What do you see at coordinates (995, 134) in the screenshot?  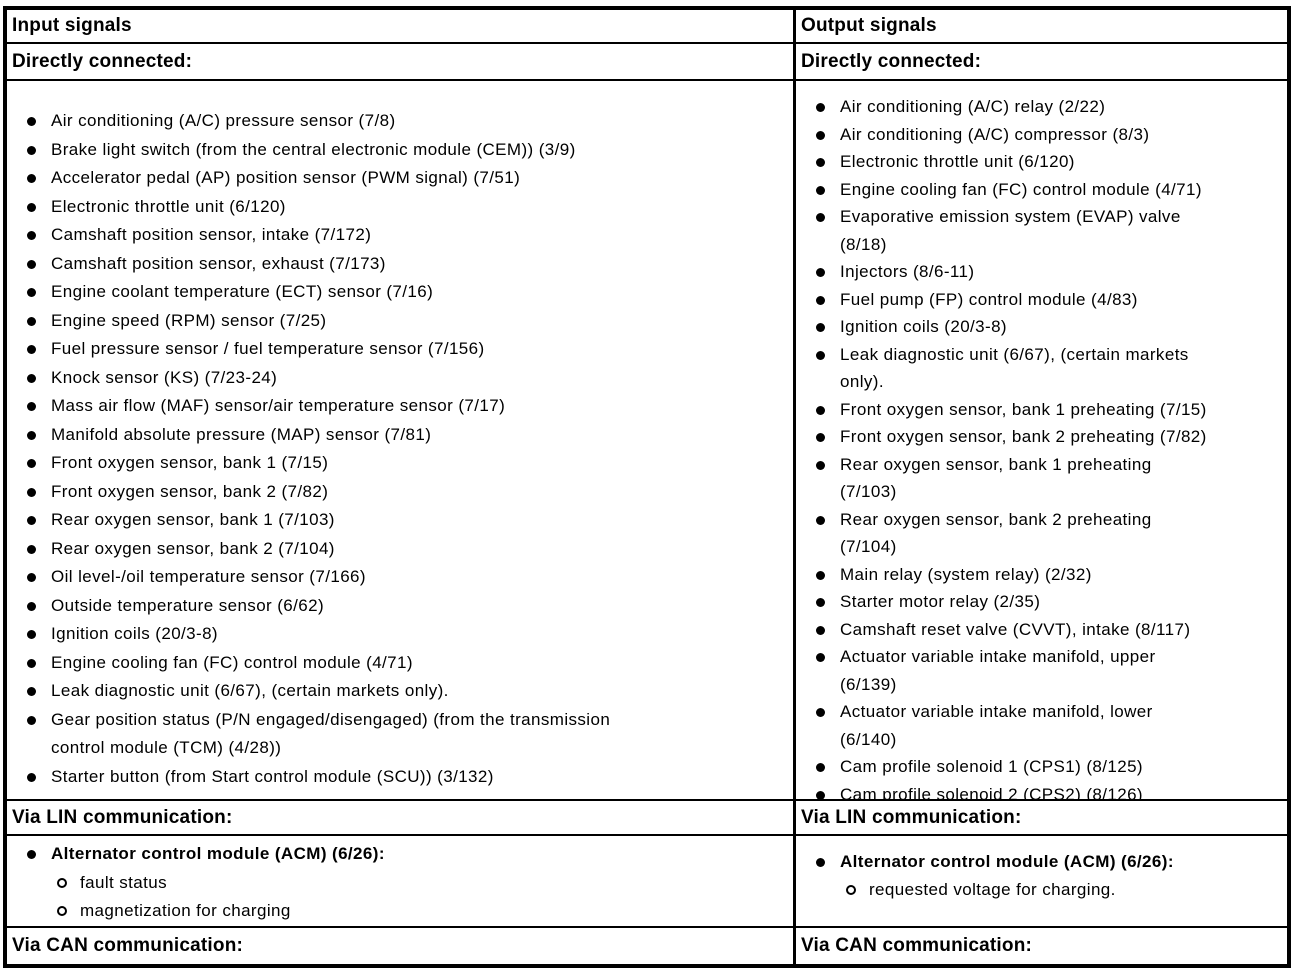 I see `list-item-label: Air conditioning (A/C) compressor (8/3)` at bounding box center [995, 134].